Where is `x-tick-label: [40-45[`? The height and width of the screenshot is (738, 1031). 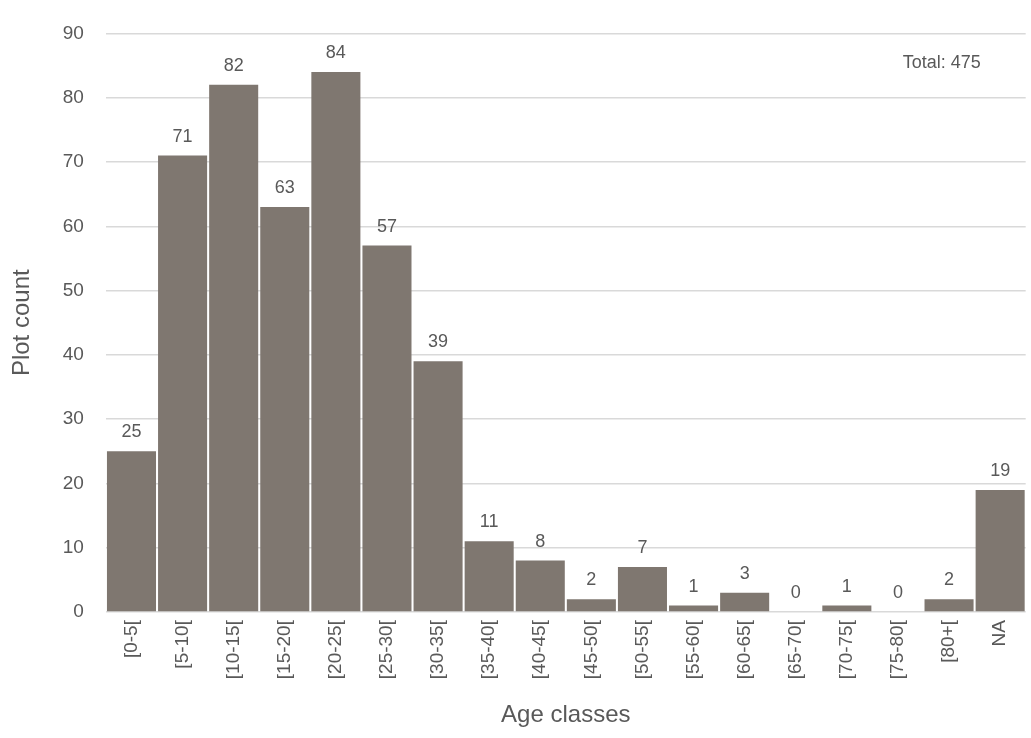 x-tick-label: [40-45[ is located at coordinates (539, 649).